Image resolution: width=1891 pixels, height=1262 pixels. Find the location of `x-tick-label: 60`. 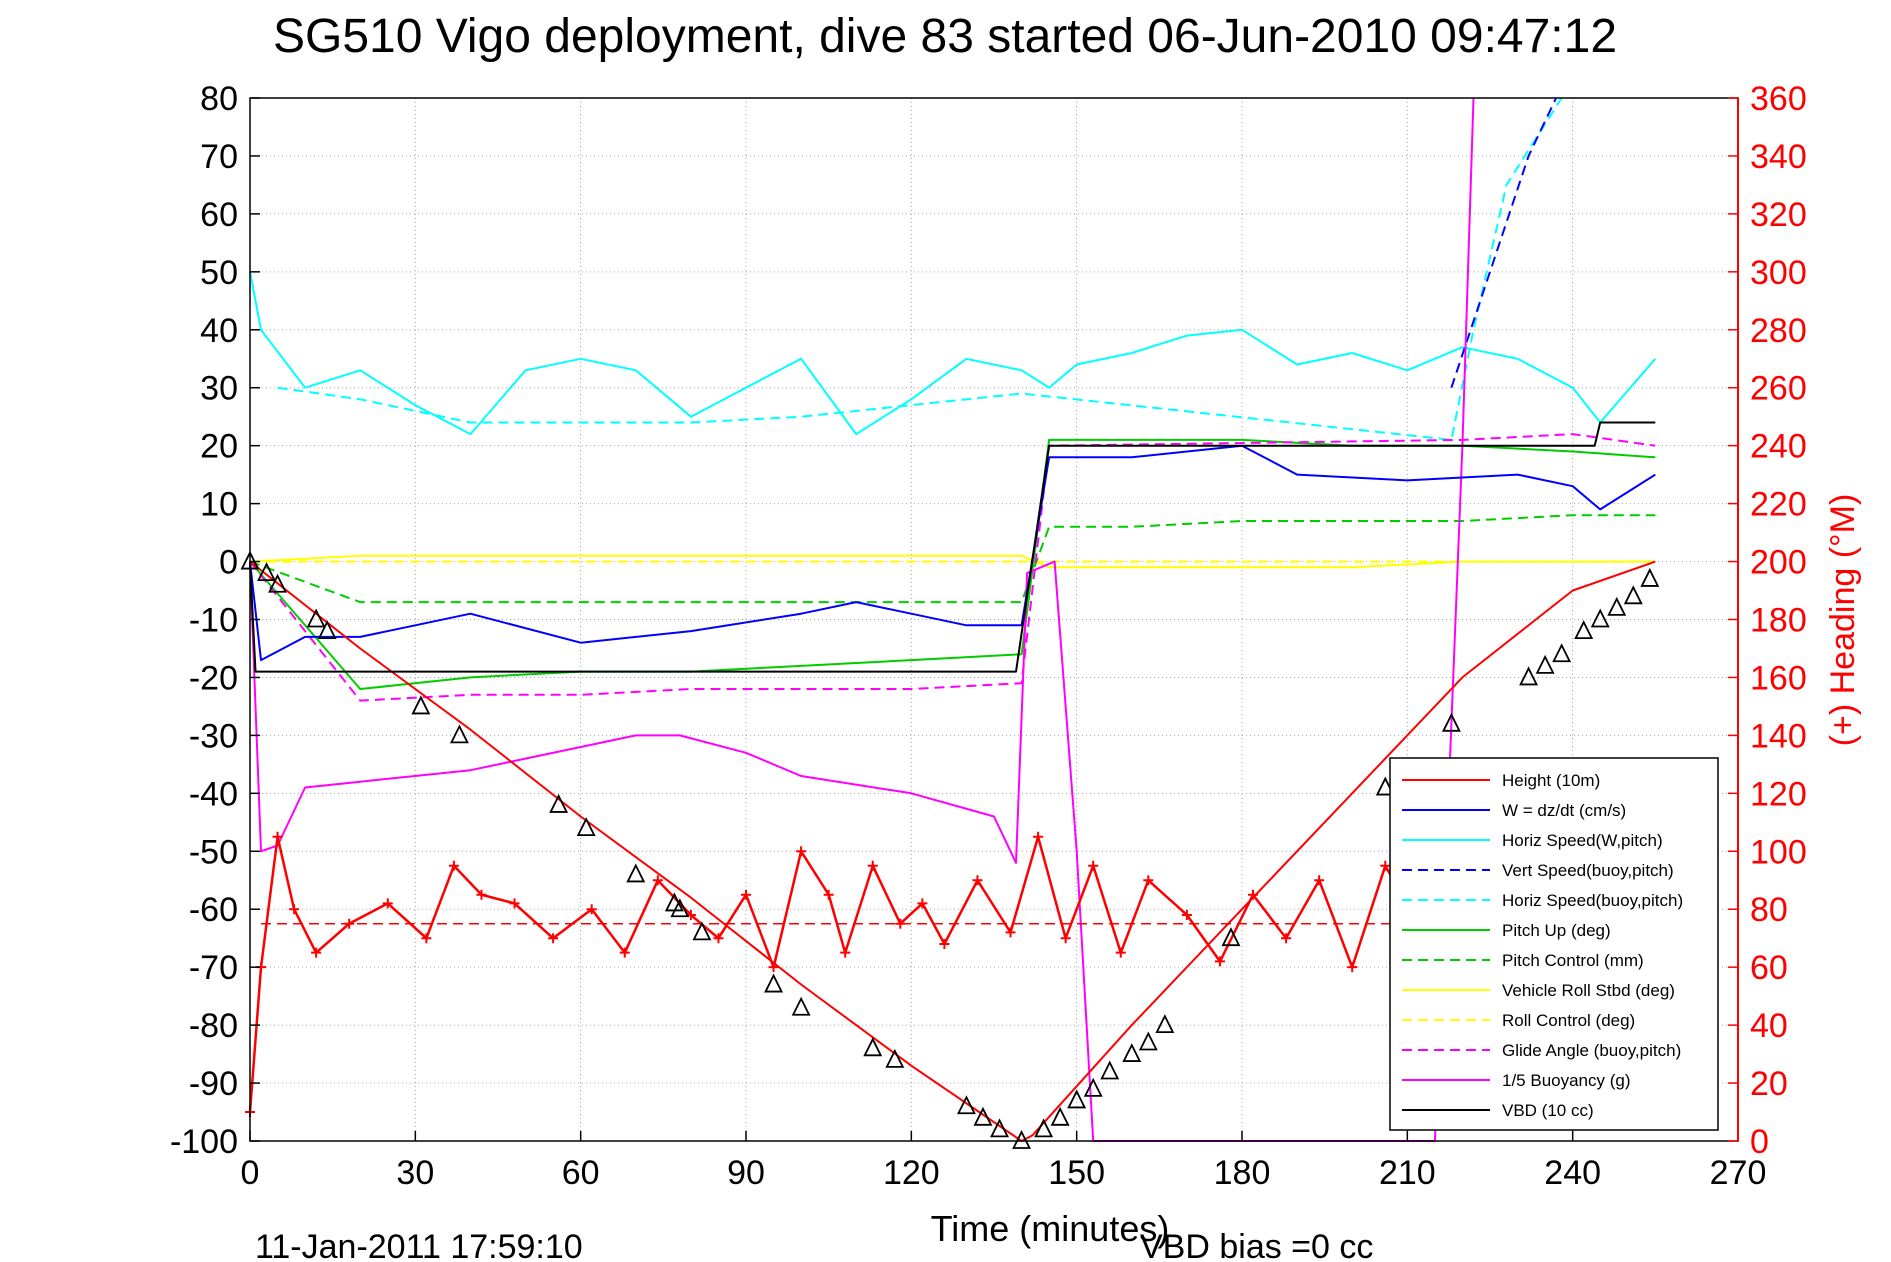

x-tick-label: 60 is located at coordinates (581, 1173).